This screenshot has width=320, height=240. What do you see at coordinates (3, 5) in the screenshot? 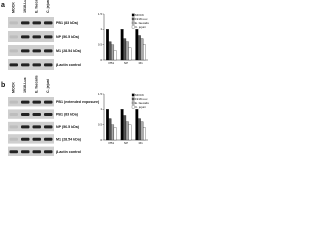
I see `panel-letter: a` at bounding box center [3, 5].